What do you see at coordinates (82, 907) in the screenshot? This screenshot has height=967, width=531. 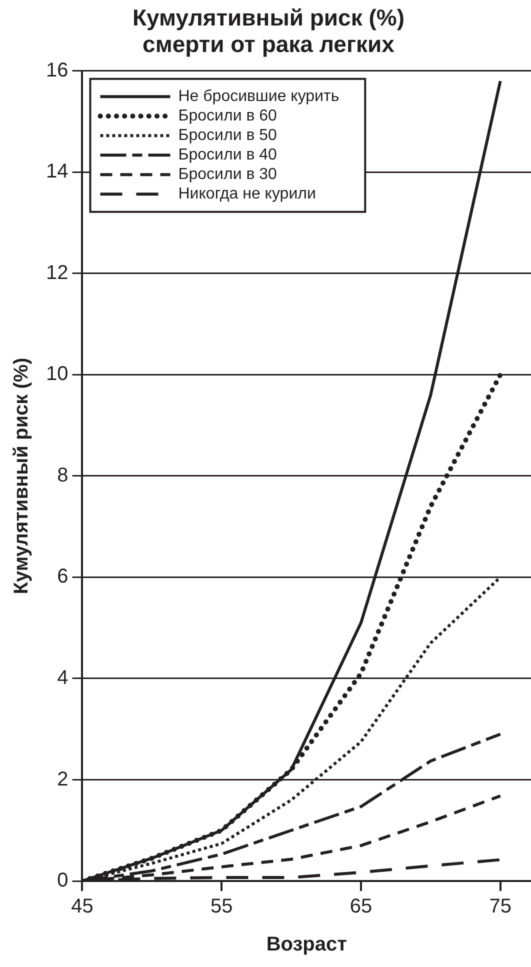 I see `x-tick-label: 45` at bounding box center [82, 907].